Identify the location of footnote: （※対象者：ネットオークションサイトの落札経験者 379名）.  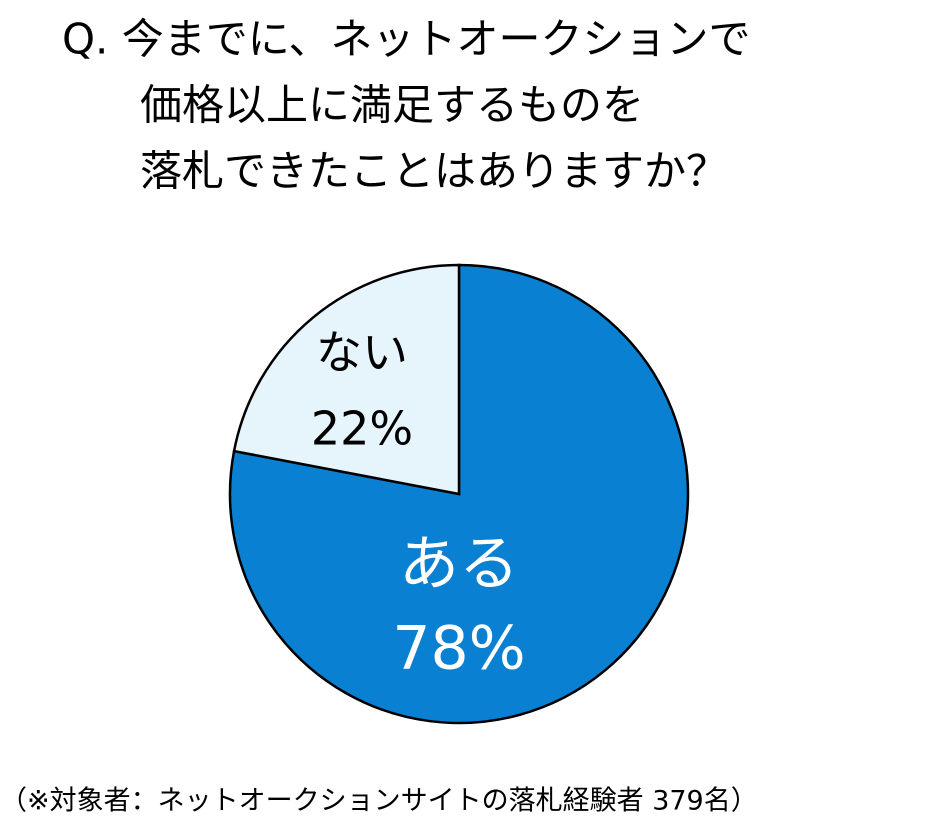
(379, 801).